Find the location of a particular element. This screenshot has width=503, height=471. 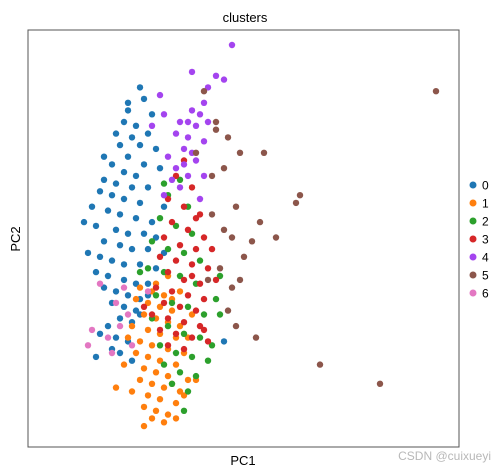

legend: 0 1 2 3 4 5 6 is located at coordinates (479, 240).